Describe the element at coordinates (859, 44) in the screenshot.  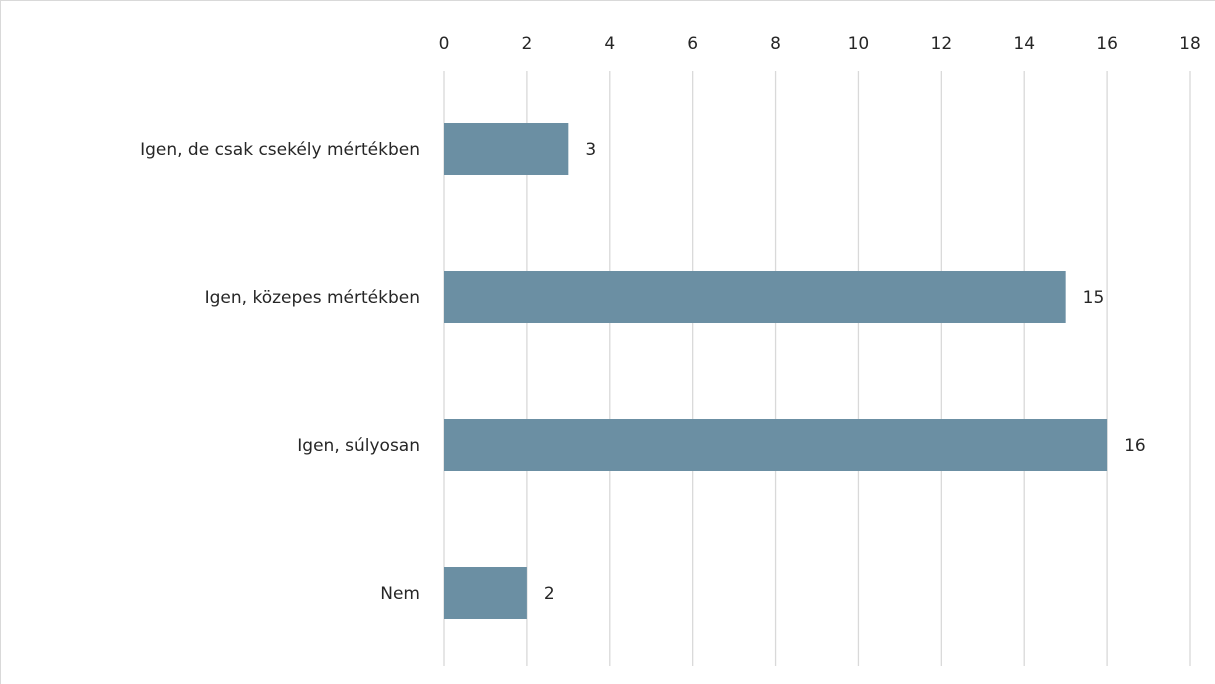
I see `x-tick-label-10: 10` at that location.